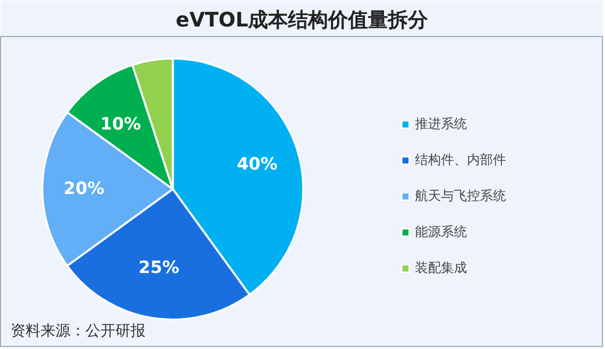 This screenshot has width=605, height=349. Describe the element at coordinates (120, 124) in the screenshot. I see `data-label: 10%` at that location.